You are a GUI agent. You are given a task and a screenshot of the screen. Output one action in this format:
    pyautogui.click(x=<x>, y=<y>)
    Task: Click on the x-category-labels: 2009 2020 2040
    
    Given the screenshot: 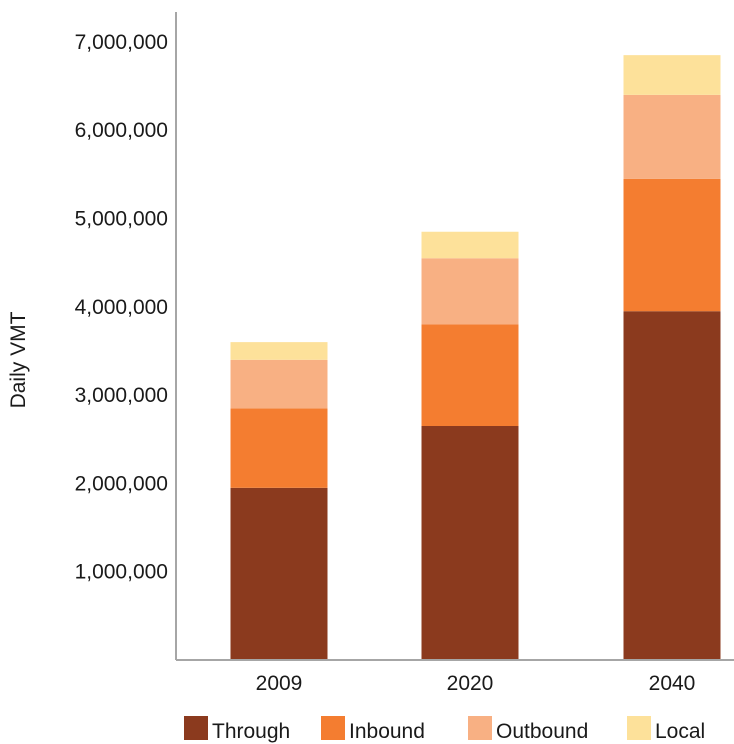 What is the action you would take?
    pyautogui.click(x=476, y=683)
    